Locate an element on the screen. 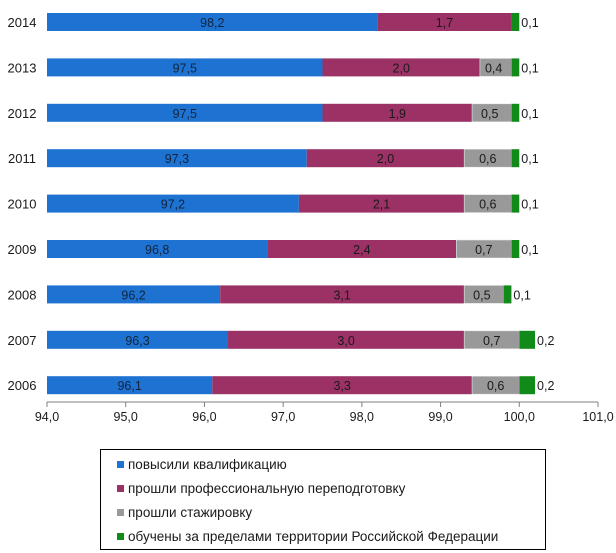  bar-retraining-2010 is located at coordinates (381, 203).